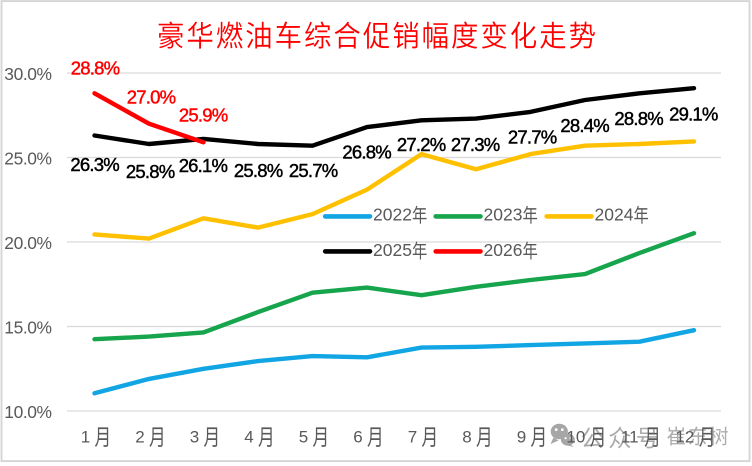 This screenshot has height=466, width=752. I want to click on svg-text: 2025, so click(392, 250).